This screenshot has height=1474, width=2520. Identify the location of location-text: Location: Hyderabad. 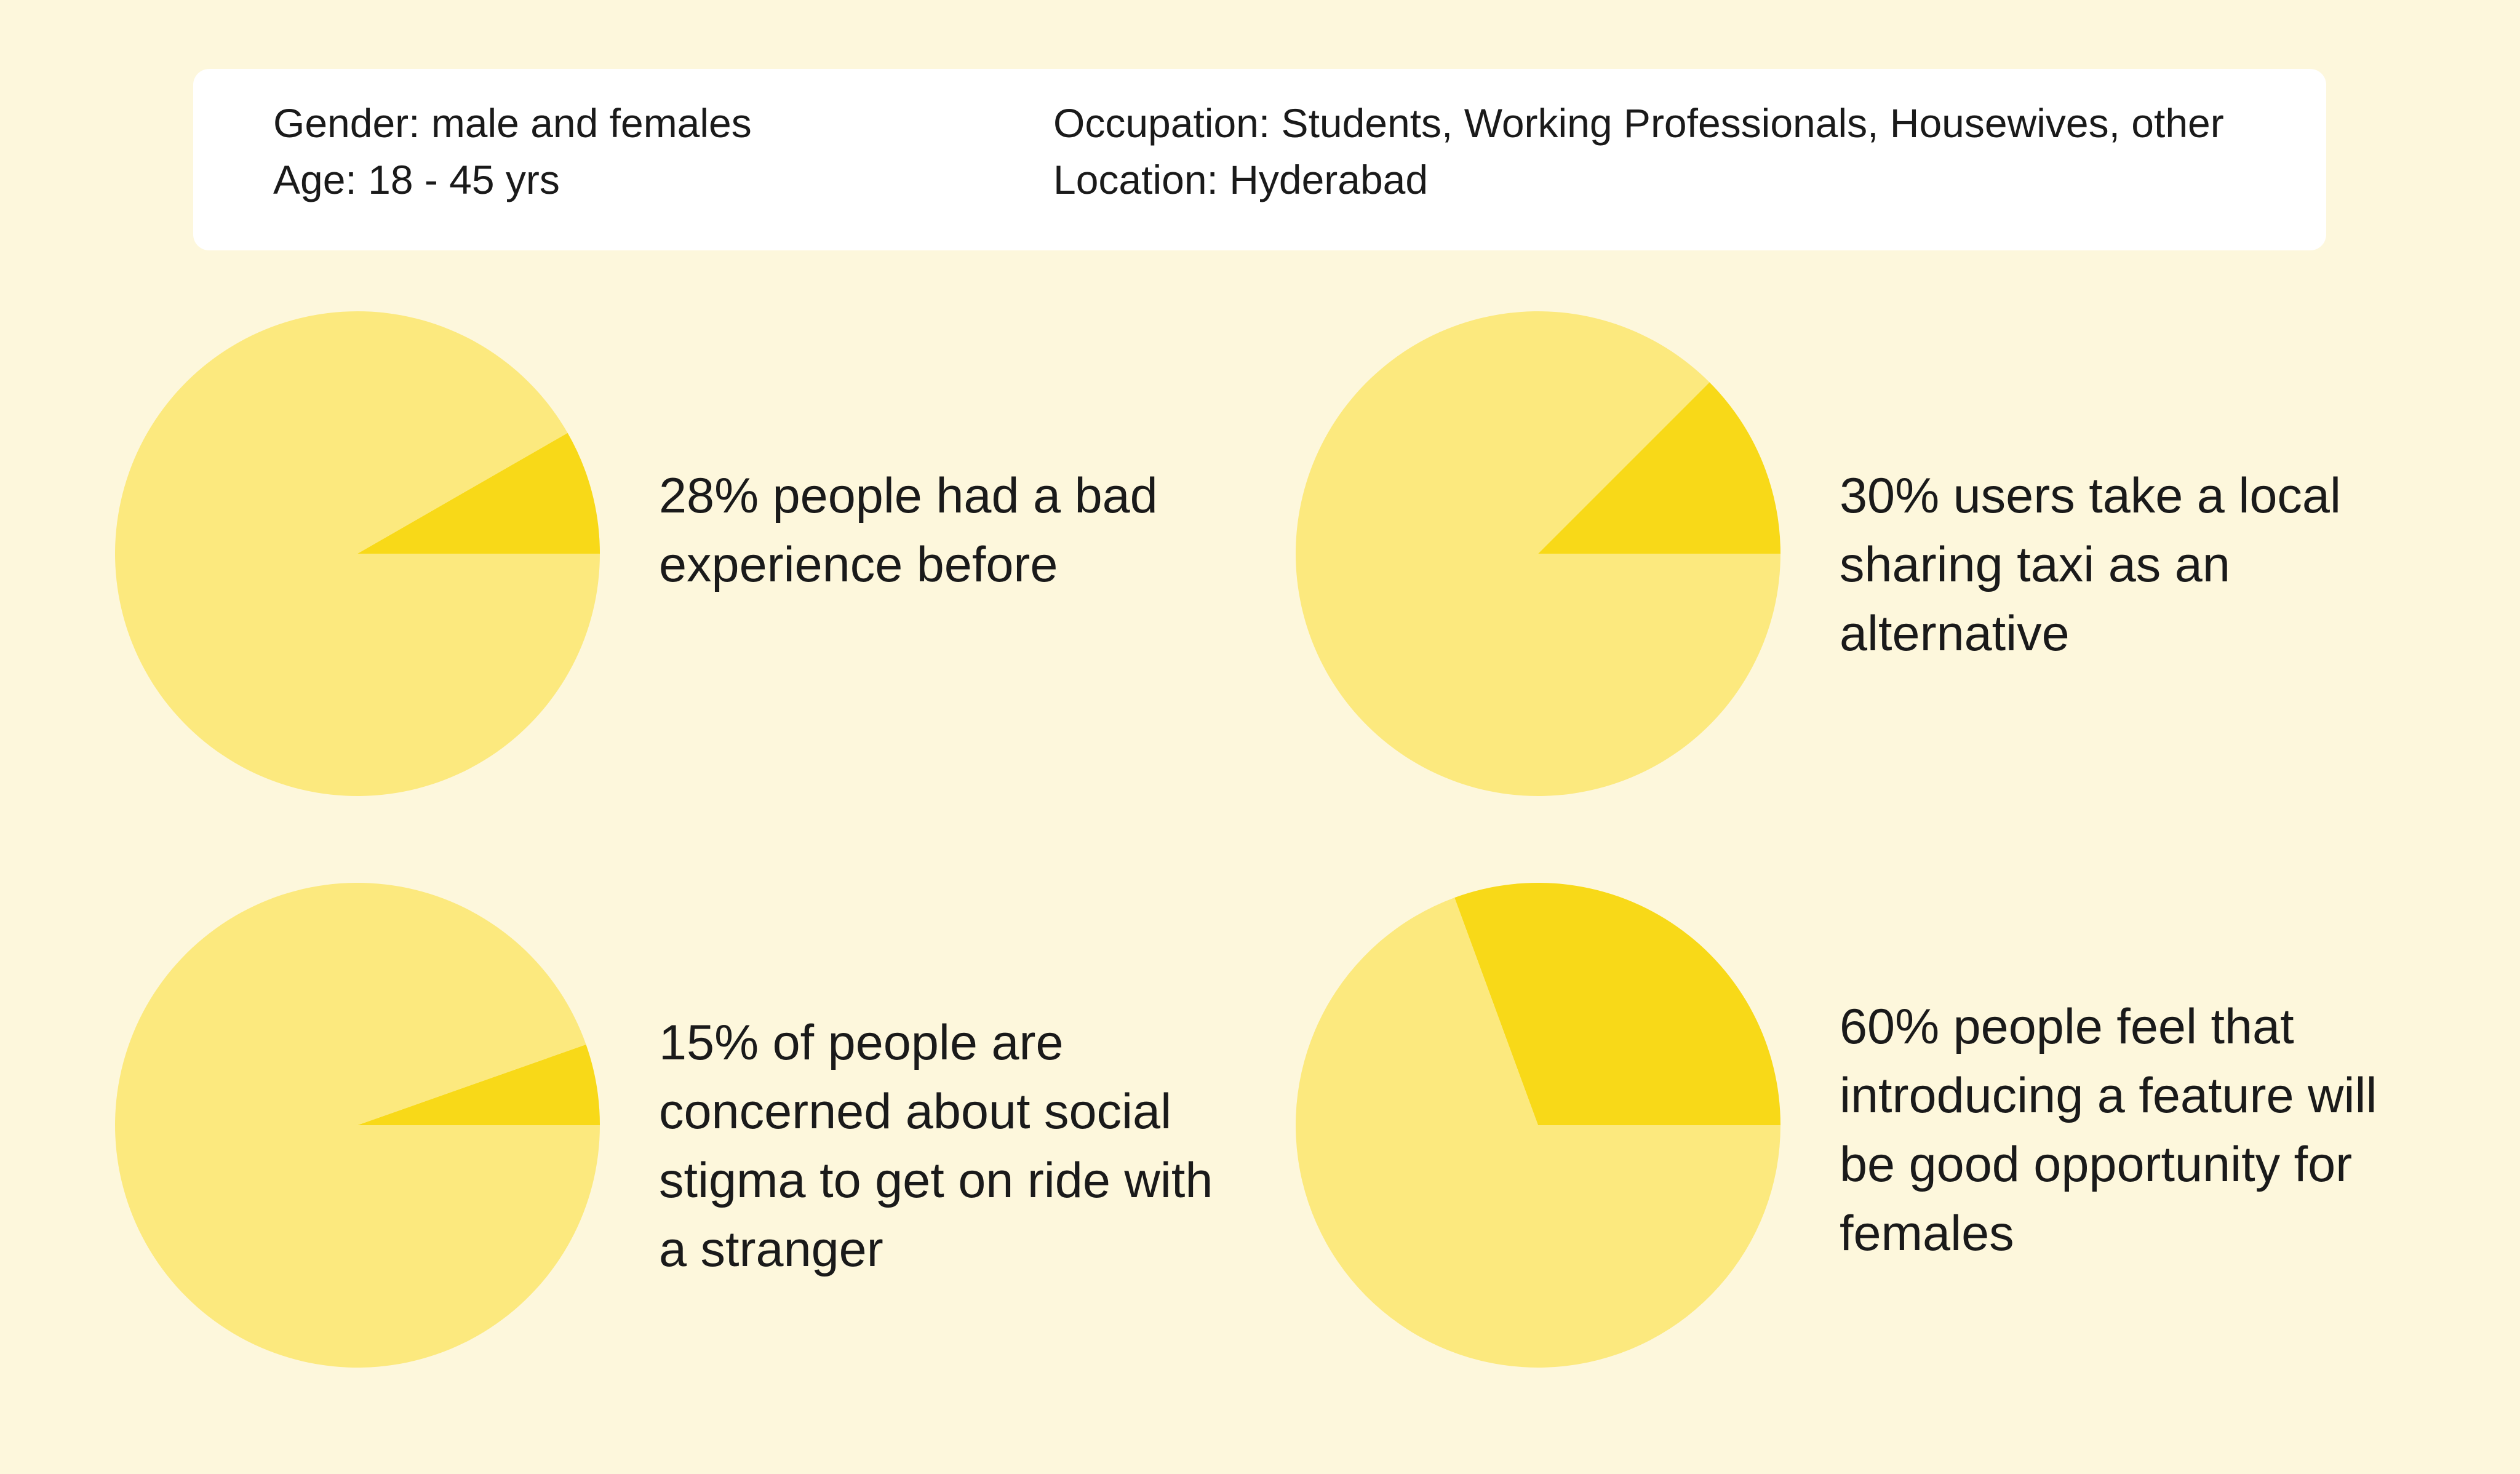
(1241, 179).